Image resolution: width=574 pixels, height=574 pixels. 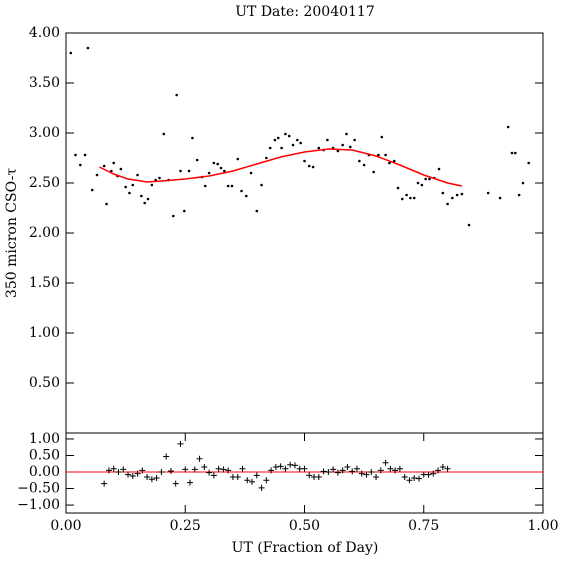 What do you see at coordinates (44, 183) in the screenshot?
I see `y-tick-label: 2.50` at bounding box center [44, 183].